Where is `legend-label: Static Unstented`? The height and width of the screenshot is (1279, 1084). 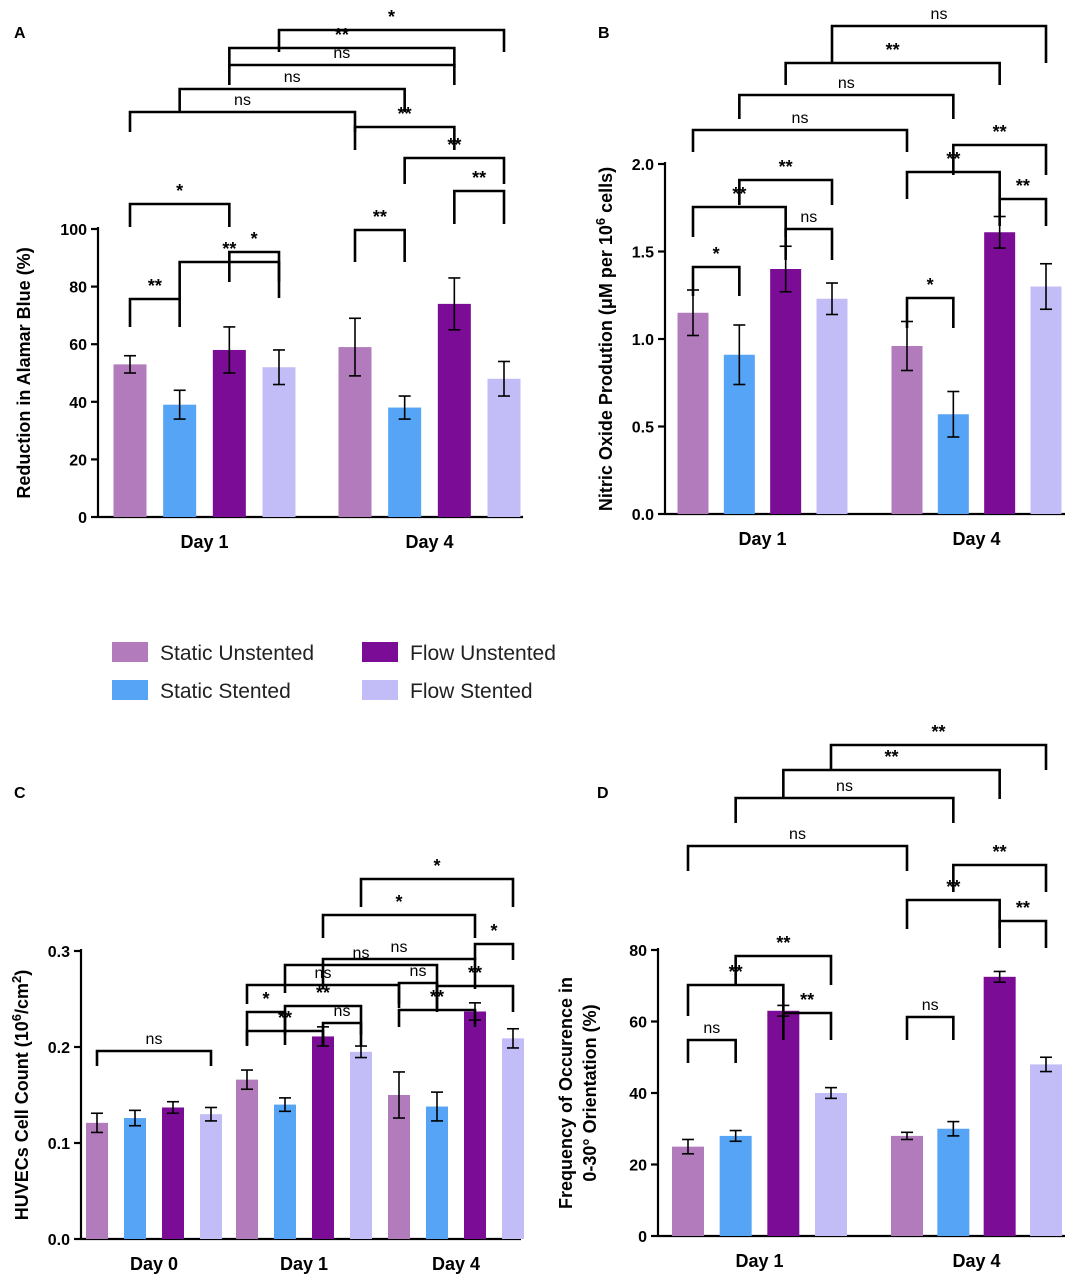
legend-label: Static Unstented is located at coordinates (237, 653).